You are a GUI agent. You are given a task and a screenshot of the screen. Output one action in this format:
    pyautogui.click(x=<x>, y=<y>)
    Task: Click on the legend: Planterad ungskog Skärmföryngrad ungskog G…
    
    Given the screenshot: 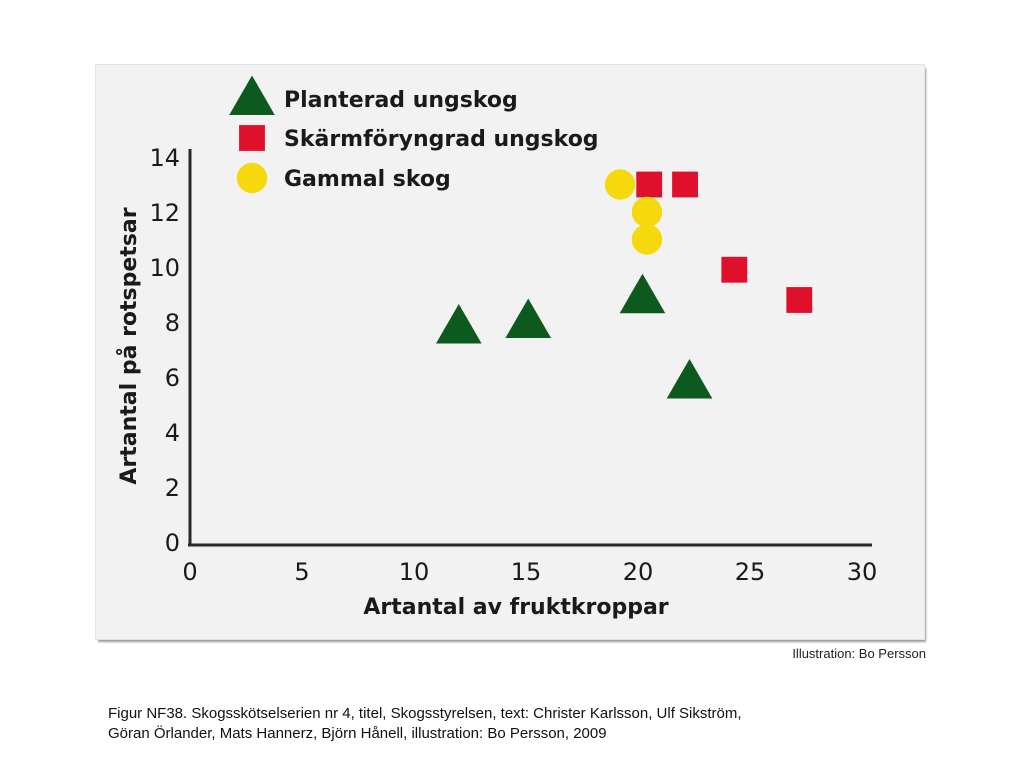 What is the action you would take?
    pyautogui.click(x=414, y=134)
    